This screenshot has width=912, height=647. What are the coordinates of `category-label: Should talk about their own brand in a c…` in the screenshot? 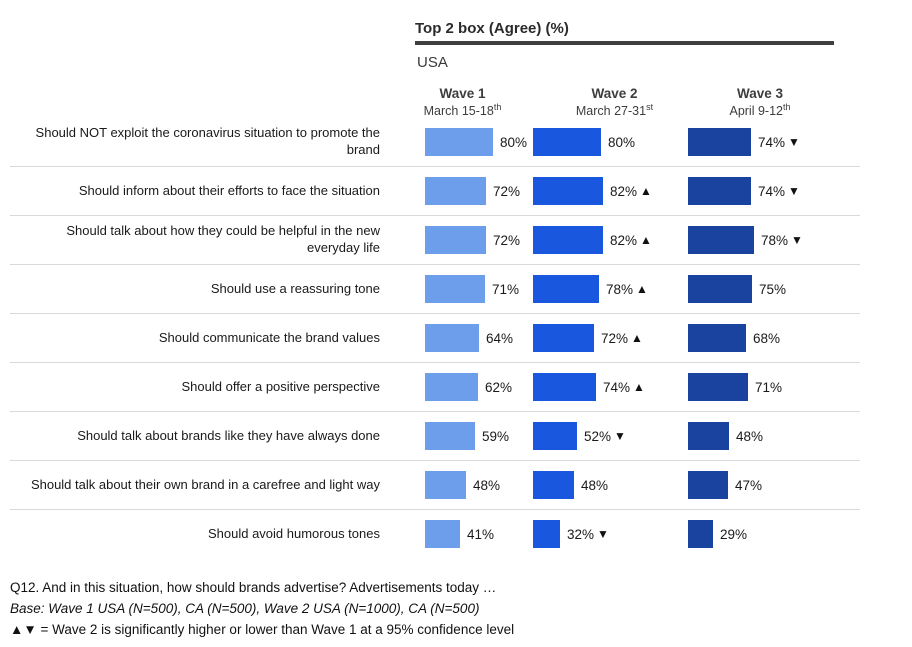 It's located at (205, 484).